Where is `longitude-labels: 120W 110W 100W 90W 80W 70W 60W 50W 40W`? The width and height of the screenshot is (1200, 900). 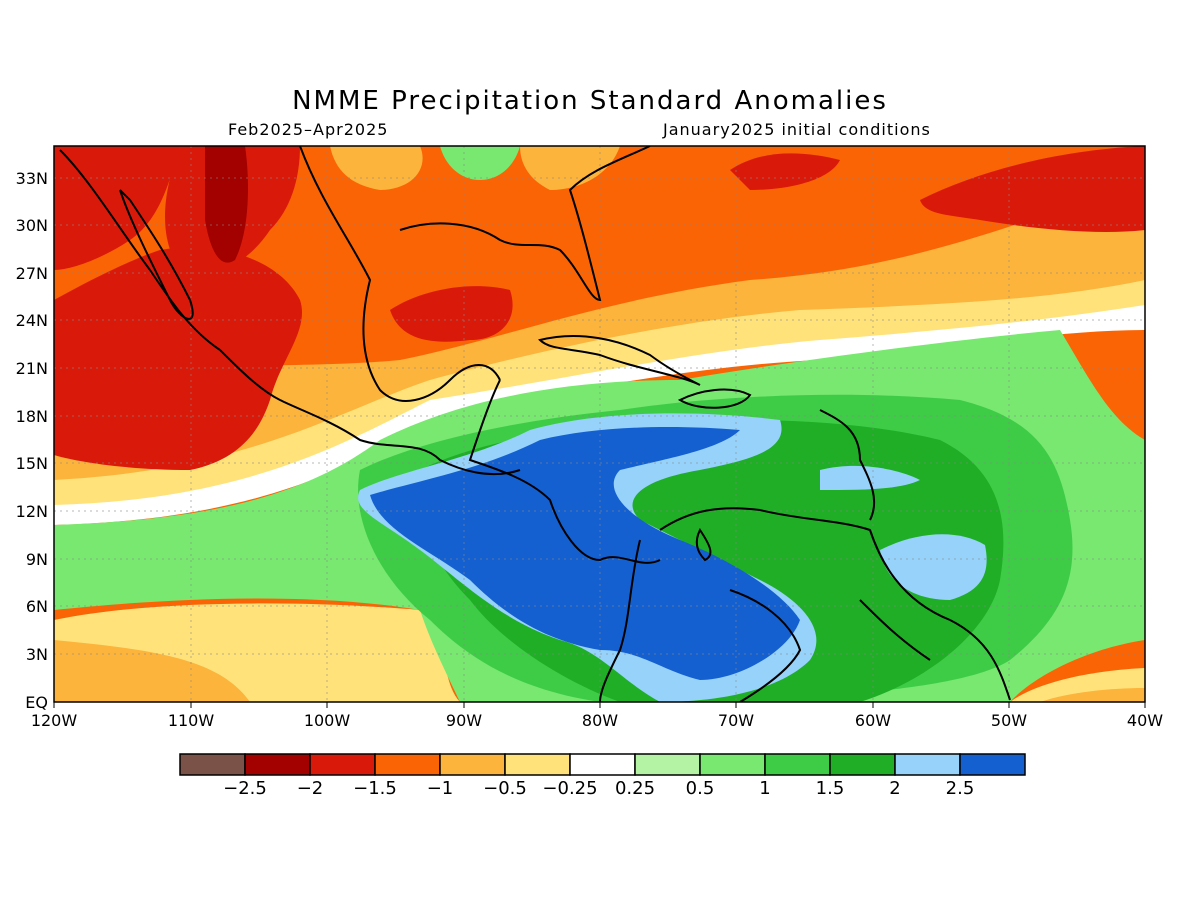
longitude-labels: 120W 110W 100W 90W 80W 70W 60W 50W 40W is located at coordinates (597, 720).